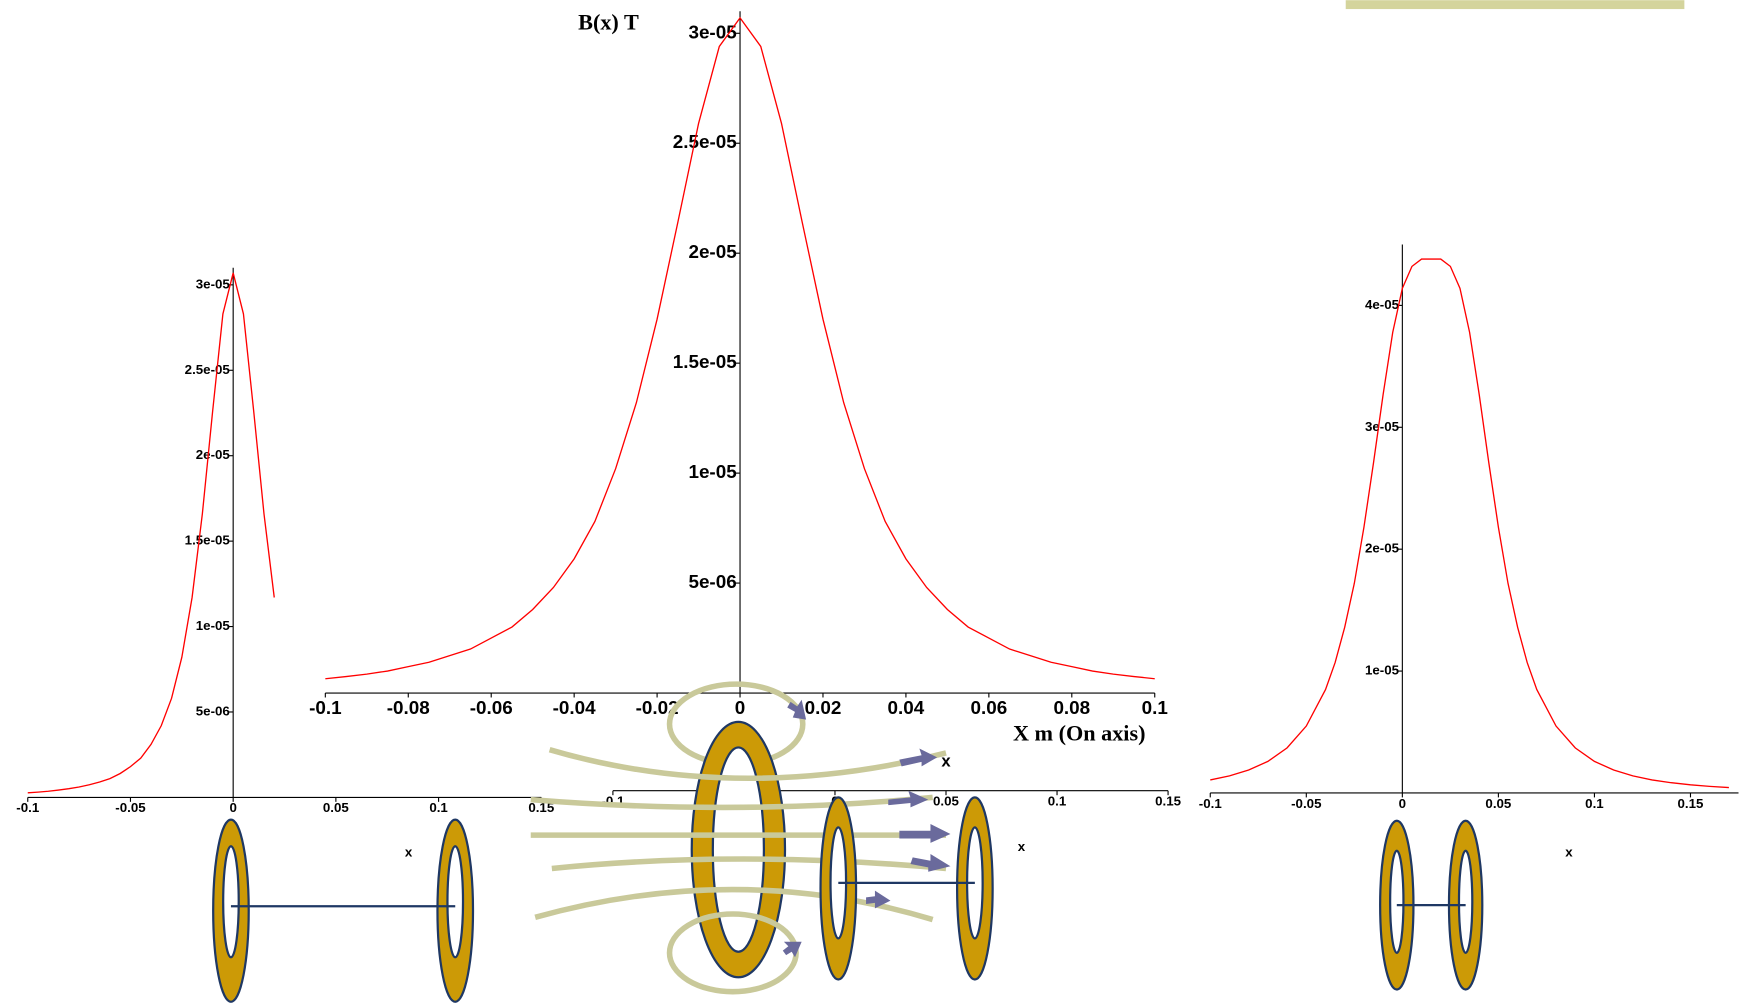 The width and height of the screenshot is (1741, 1003). I want to click on x-tick-label: -0.08, so click(408, 707).